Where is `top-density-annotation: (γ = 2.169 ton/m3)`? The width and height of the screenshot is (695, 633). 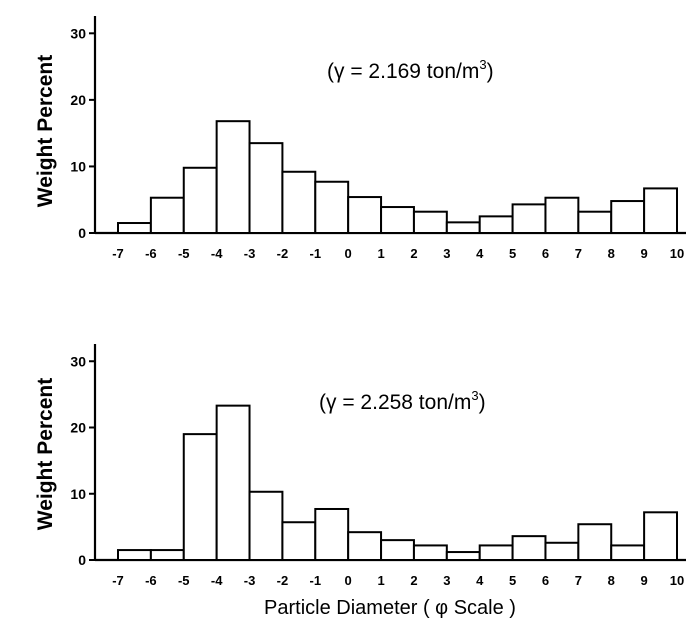 top-density-annotation: (γ = 2.169 ton/m3) is located at coordinates (410, 70).